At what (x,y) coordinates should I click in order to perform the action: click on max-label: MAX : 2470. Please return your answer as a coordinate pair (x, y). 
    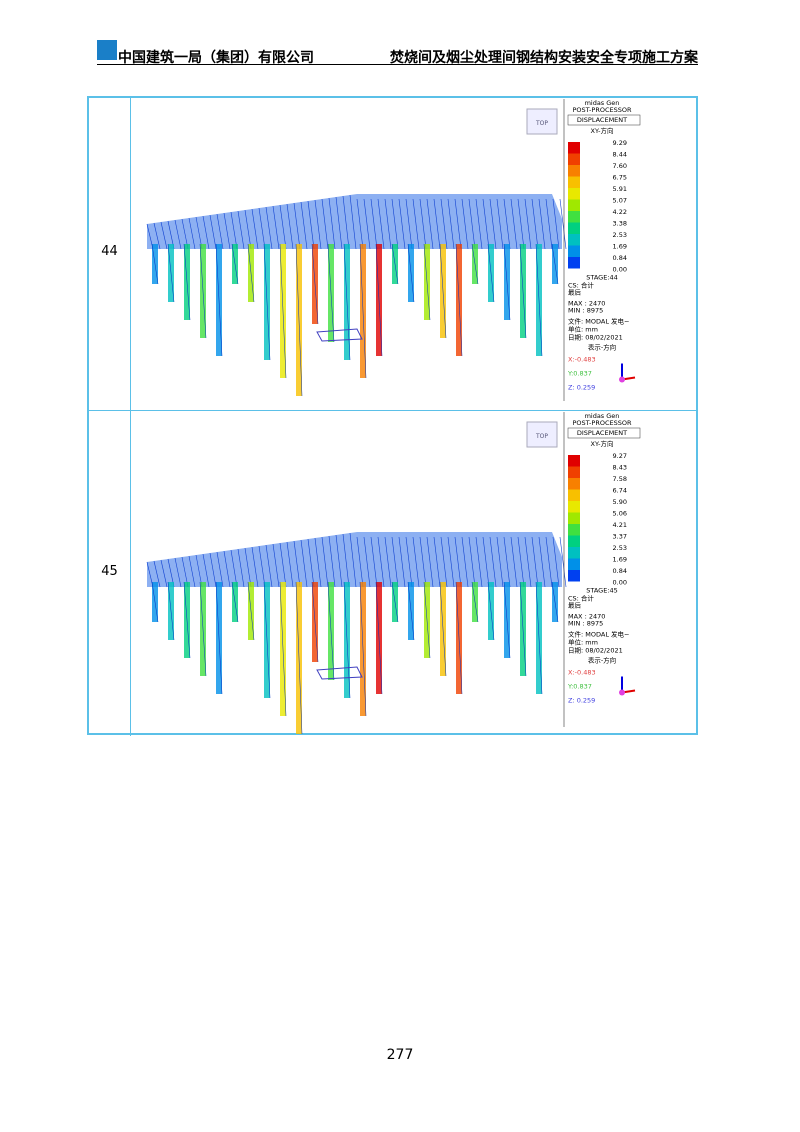
    Looking at the image, I should click on (586, 304).